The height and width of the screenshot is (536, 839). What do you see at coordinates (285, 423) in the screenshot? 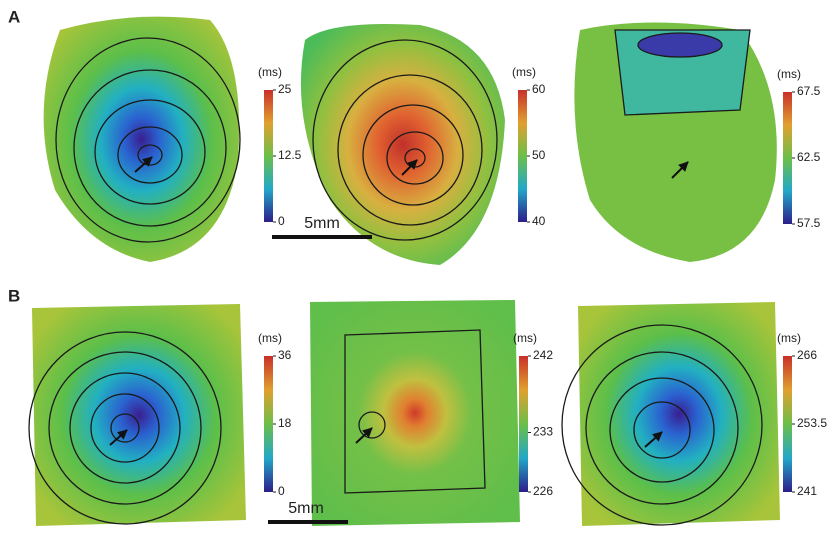
I see `colorbar-tick-label: 18` at bounding box center [285, 423].